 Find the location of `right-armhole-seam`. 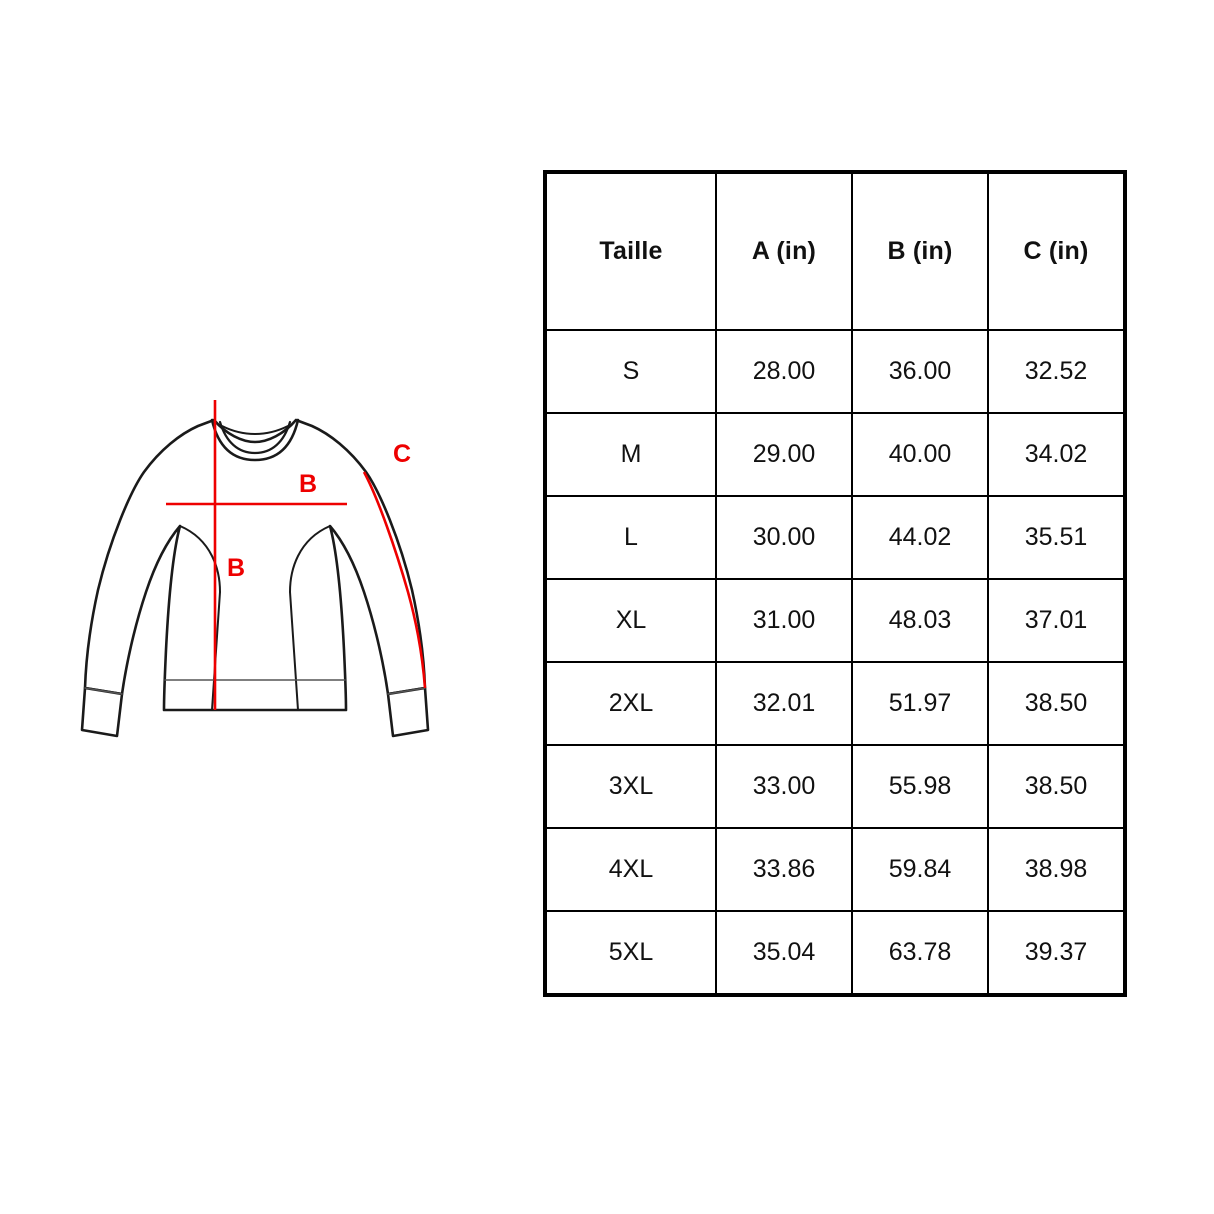

right-armhole-seam is located at coordinates (310, 559).